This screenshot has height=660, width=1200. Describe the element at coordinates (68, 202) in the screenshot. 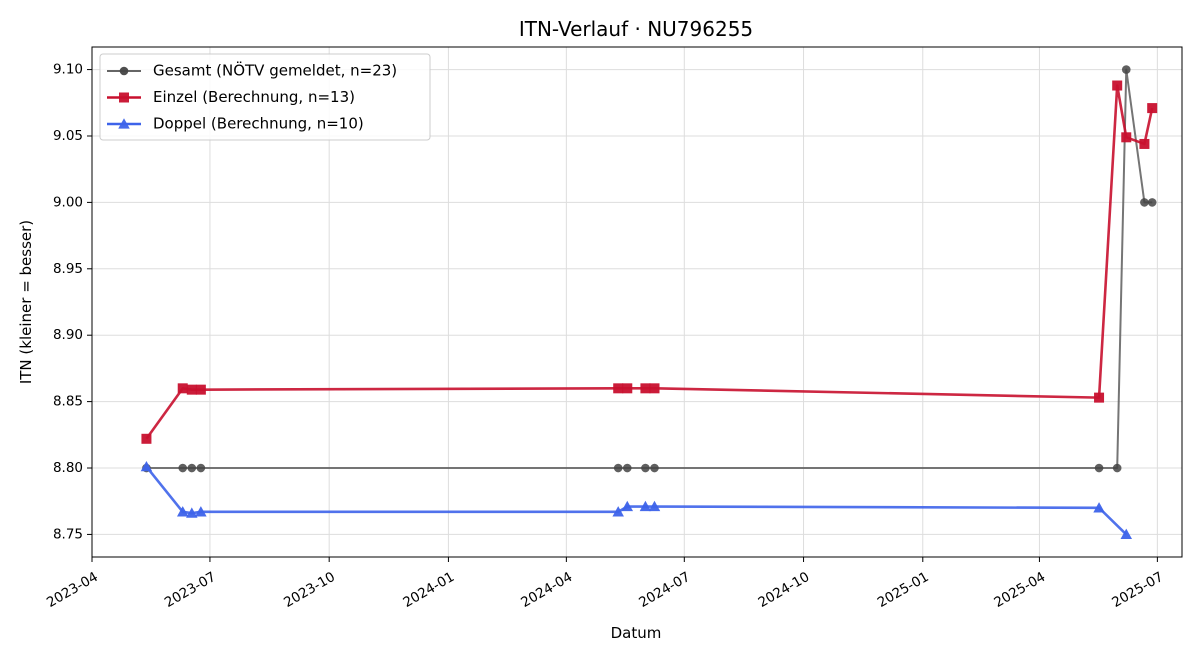

I see `y-tick-label: 9.00` at that location.